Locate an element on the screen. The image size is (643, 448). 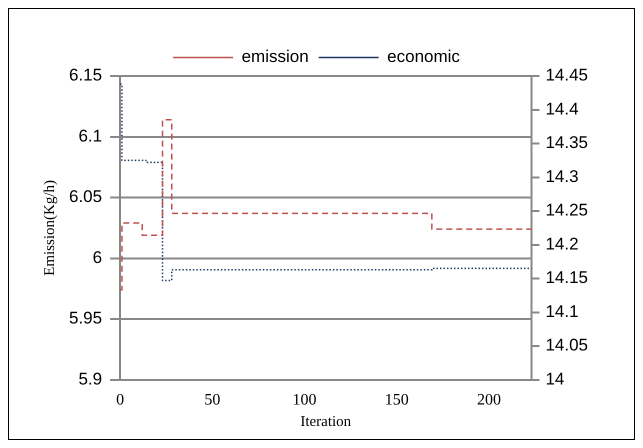
x-tick-label: 150 is located at coordinates (396, 400).